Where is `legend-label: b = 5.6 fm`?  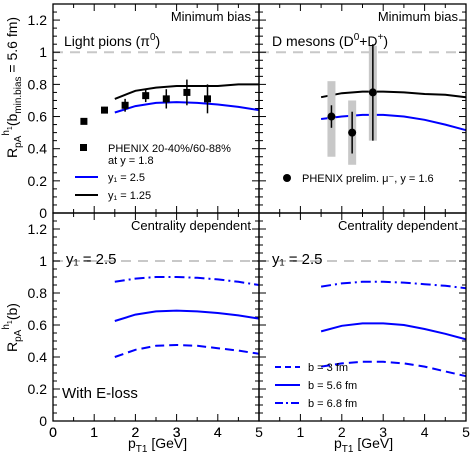 legend-label: b = 5.6 fm is located at coordinates (332, 386).